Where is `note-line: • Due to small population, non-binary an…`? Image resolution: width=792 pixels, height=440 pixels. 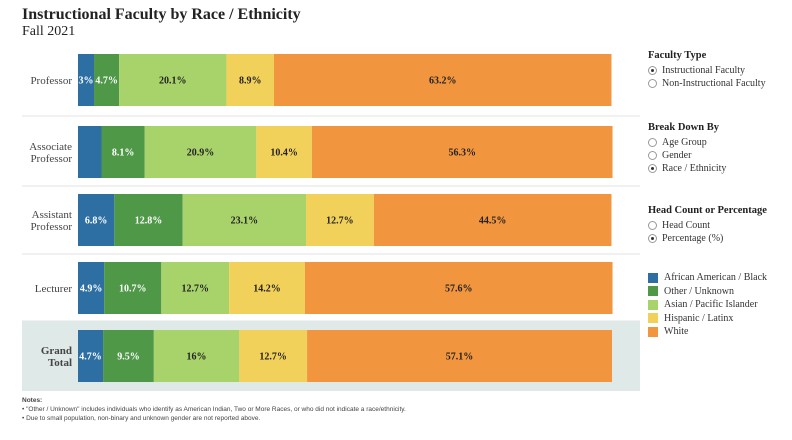
note-line: • Due to small population, non-binary an… is located at coordinates (141, 418).